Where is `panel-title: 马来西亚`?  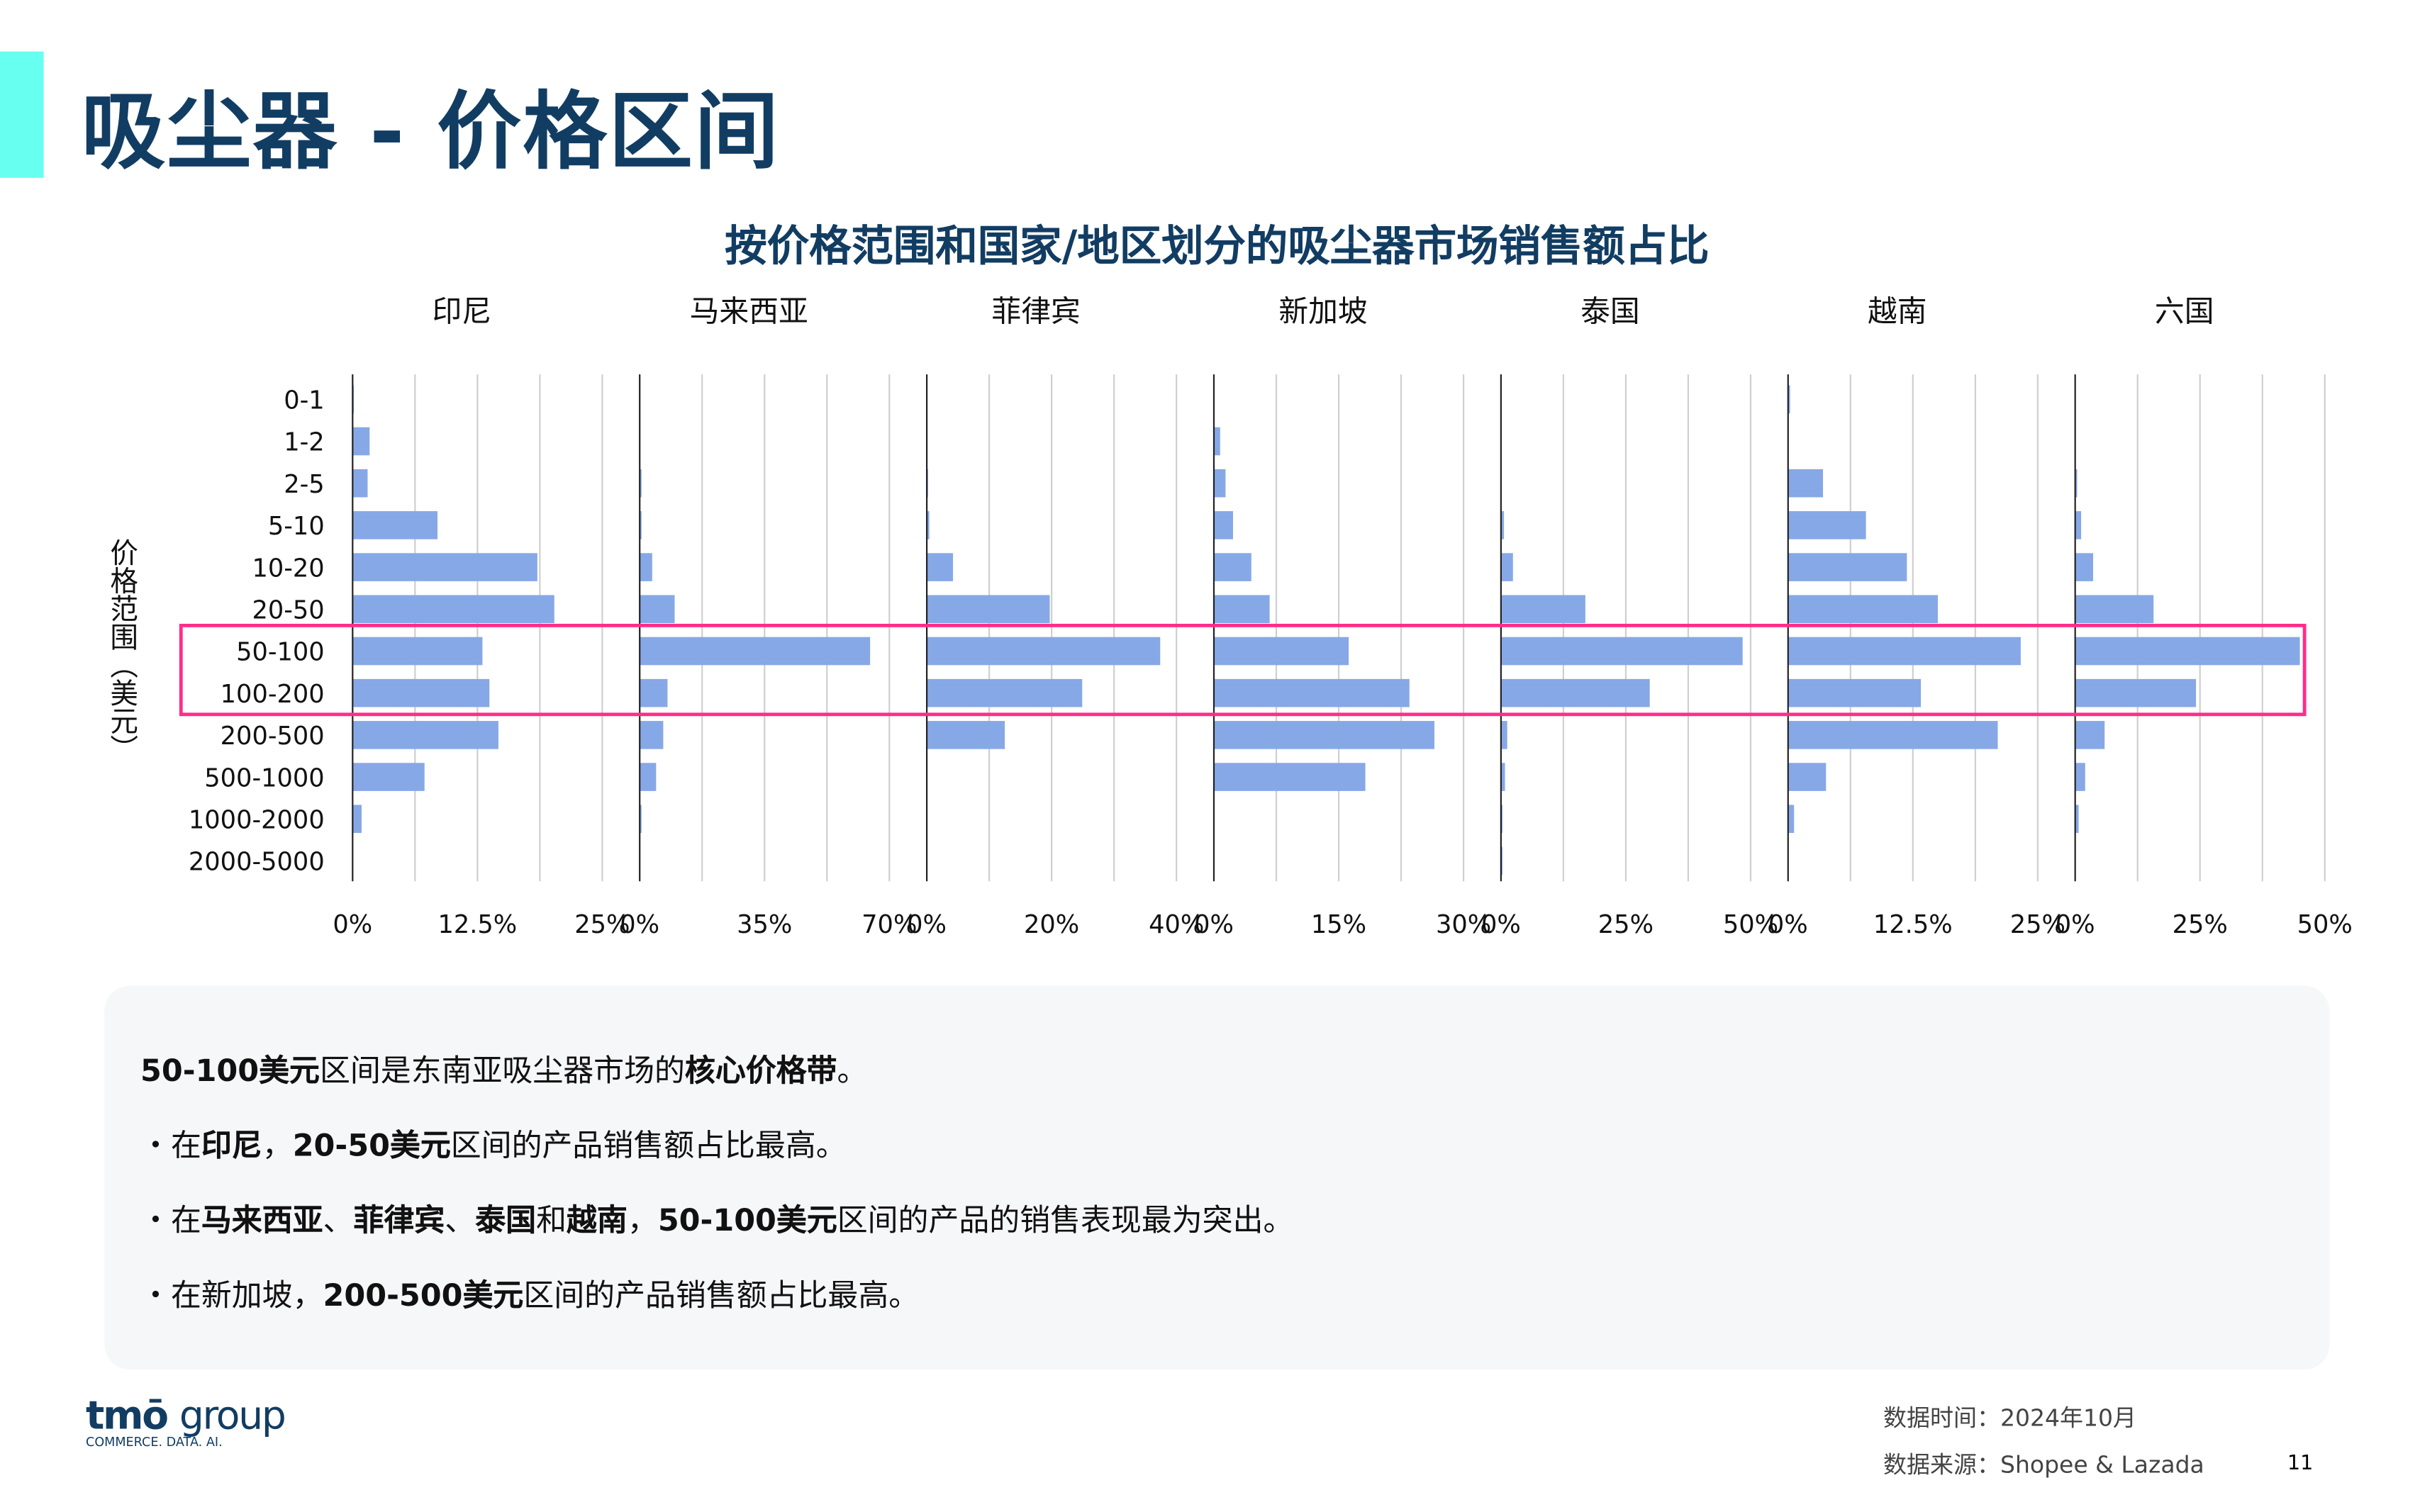
panel-title: 马来西亚 is located at coordinates (749, 310).